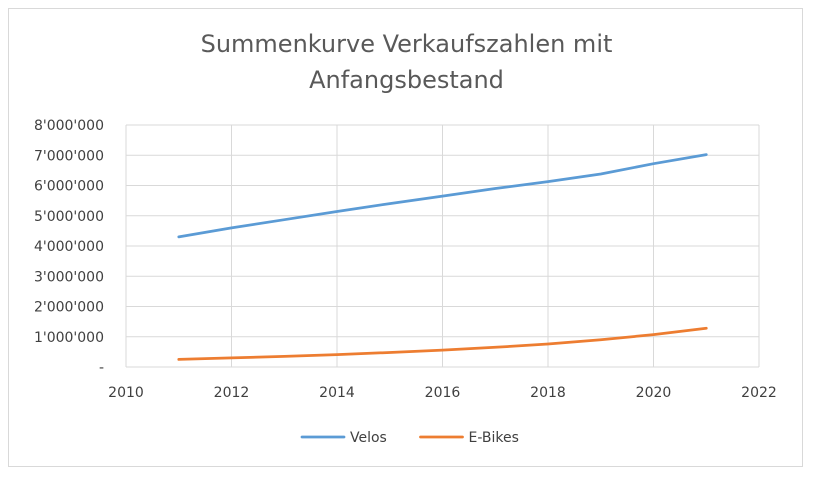 The image size is (813, 477). What do you see at coordinates (69, 217) in the screenshot?
I see `y-tick-label: 5'000'000` at bounding box center [69, 217].